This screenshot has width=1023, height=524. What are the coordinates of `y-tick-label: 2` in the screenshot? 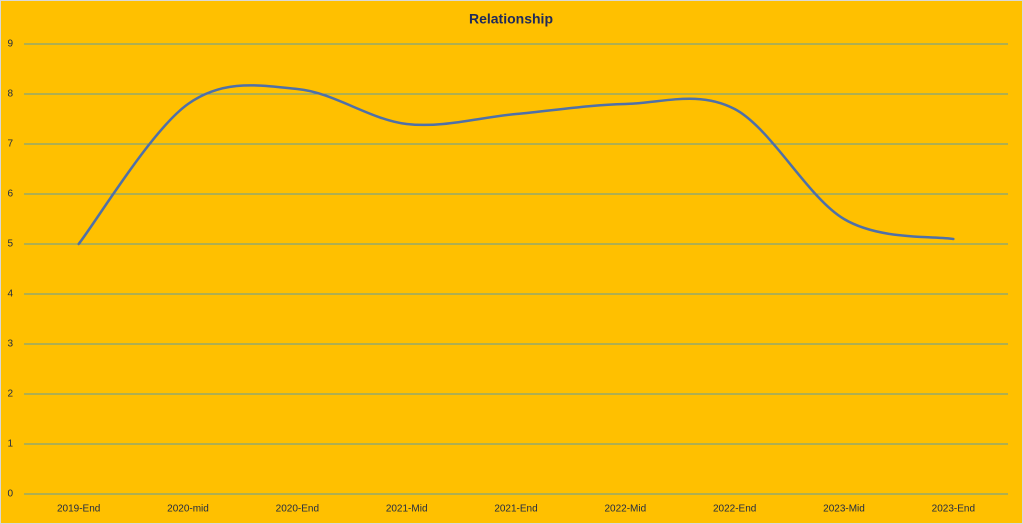 It's located at (10, 394).